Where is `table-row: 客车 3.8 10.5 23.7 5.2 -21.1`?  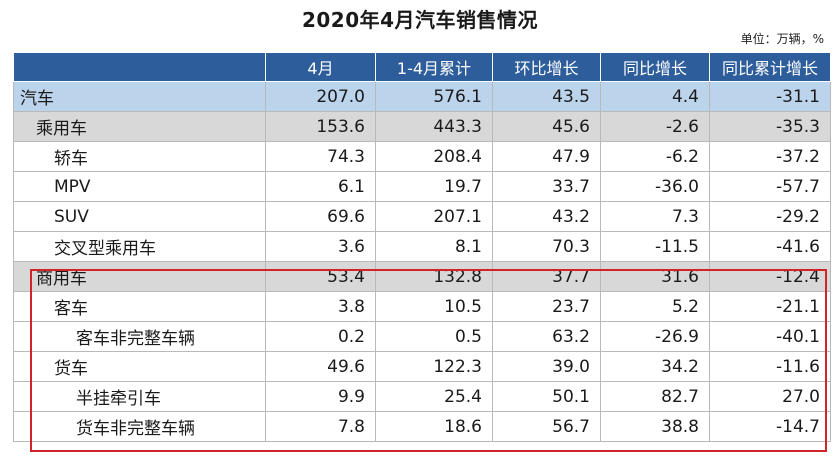 table-row: 客车 3.8 10.5 23.7 5.2 -21.1 is located at coordinates (422, 306).